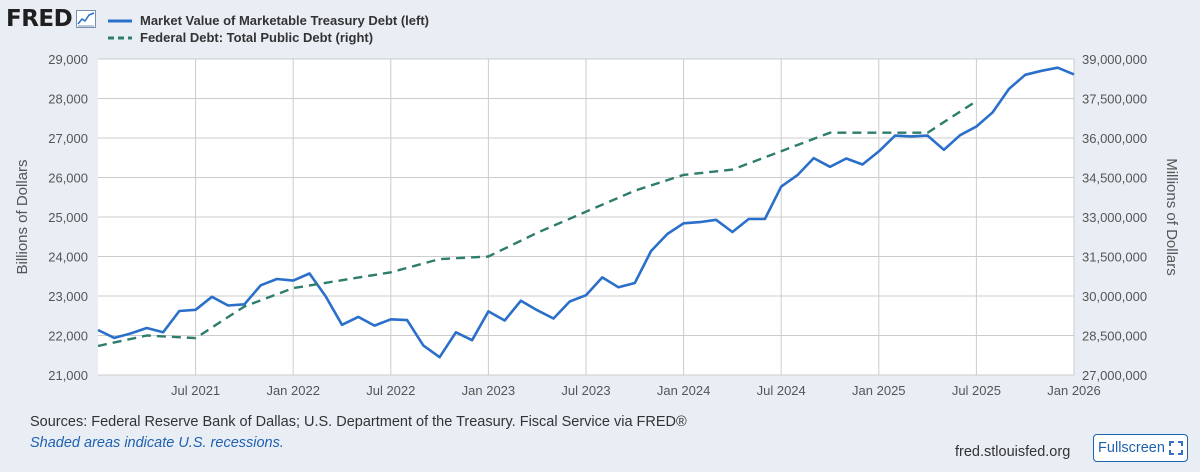  What do you see at coordinates (257, 37) in the screenshot?
I see `legend-label-federal-debt: Federal Debt: Total Public Debt (right)` at bounding box center [257, 37].